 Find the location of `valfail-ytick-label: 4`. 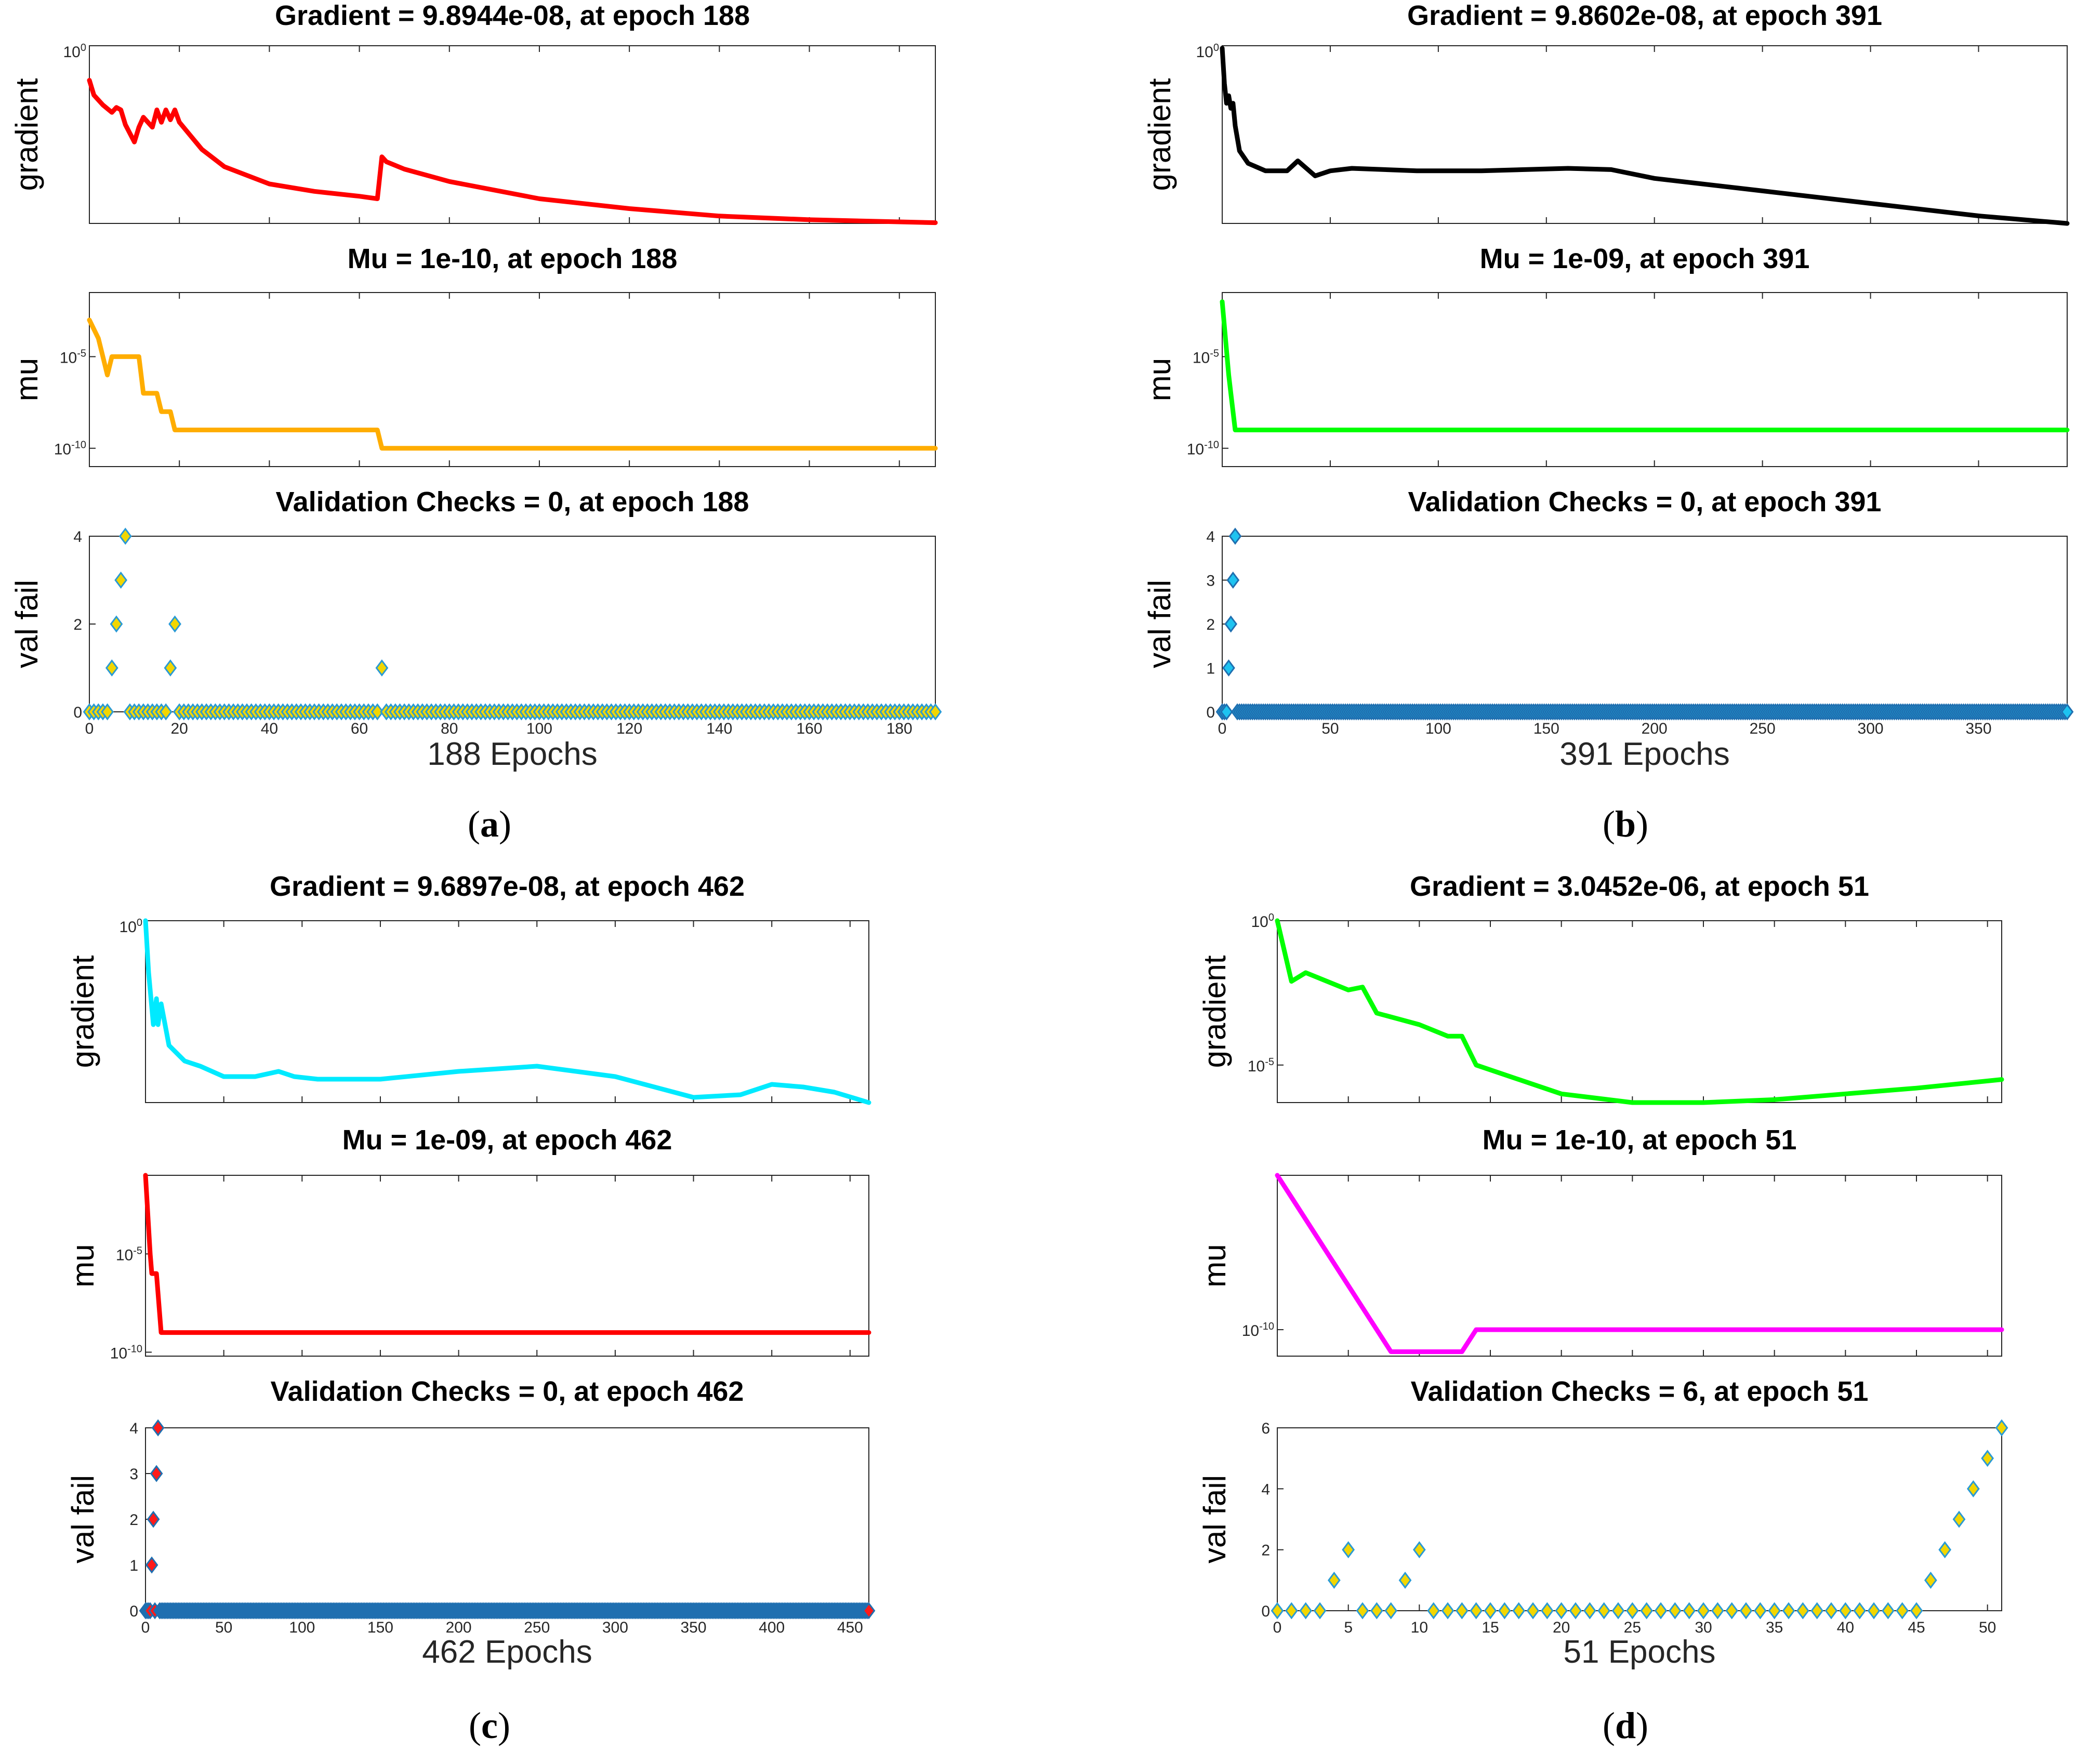

valfail-ytick-label: 4 is located at coordinates (1210, 537).